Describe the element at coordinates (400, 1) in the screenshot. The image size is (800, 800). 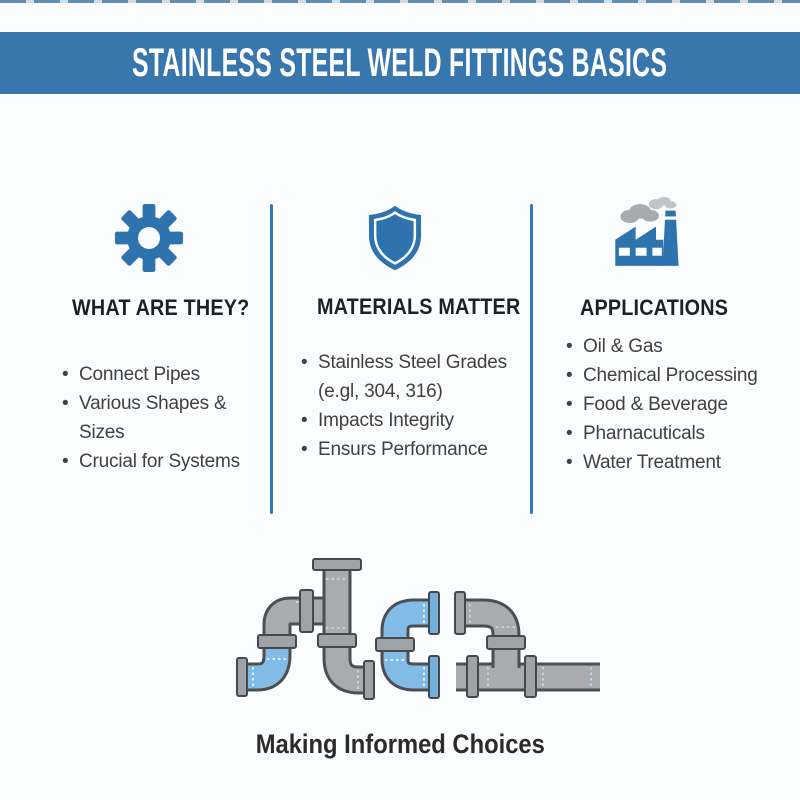
I see `top-edge-strip` at that location.